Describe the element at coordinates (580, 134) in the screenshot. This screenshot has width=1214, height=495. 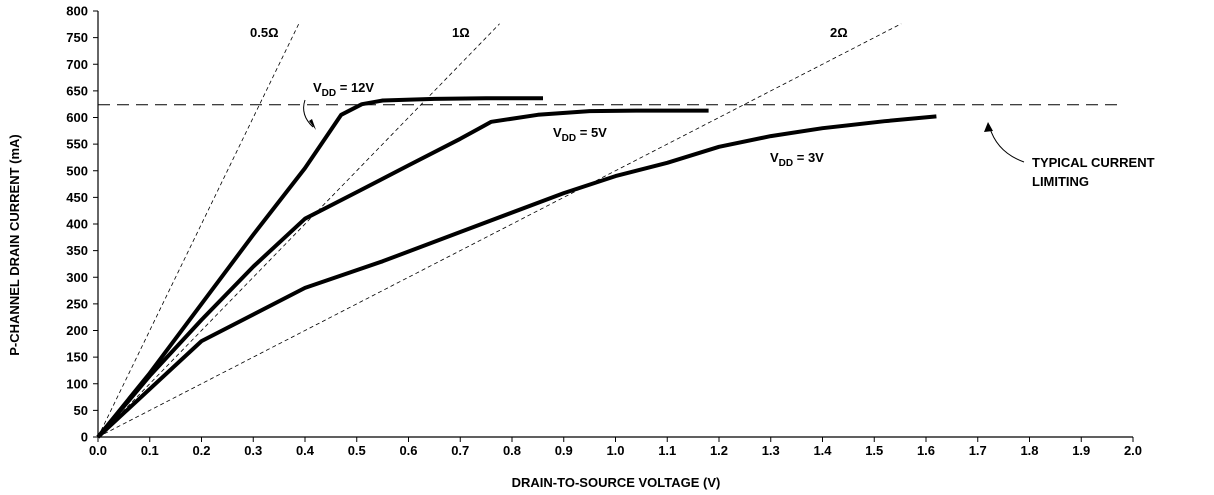
I see `series-label-5v: VDD = 5V` at that location.